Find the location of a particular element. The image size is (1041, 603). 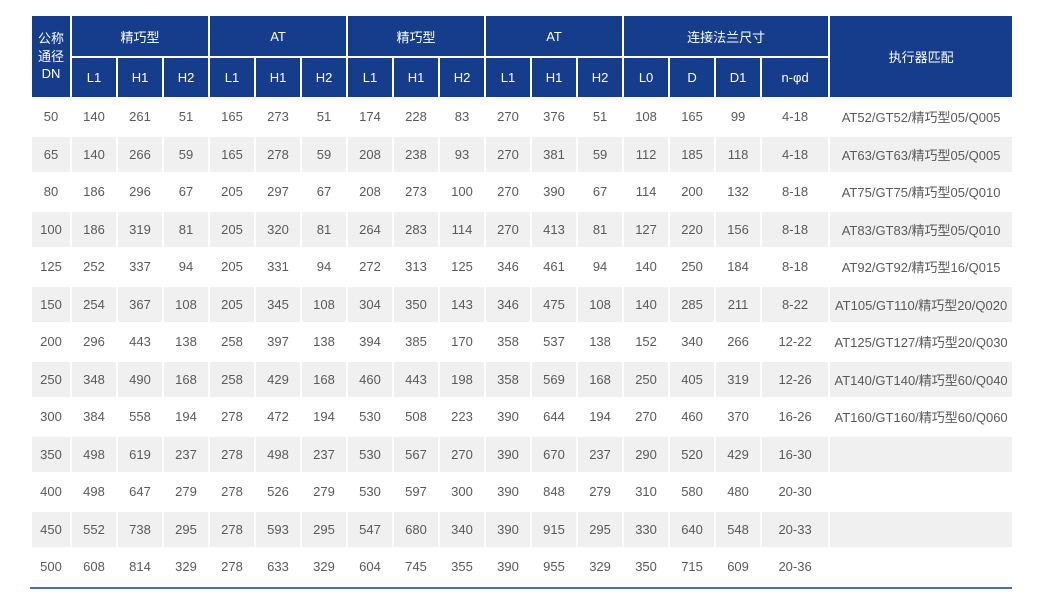

cell-dimension: 619 is located at coordinates (140, 454).